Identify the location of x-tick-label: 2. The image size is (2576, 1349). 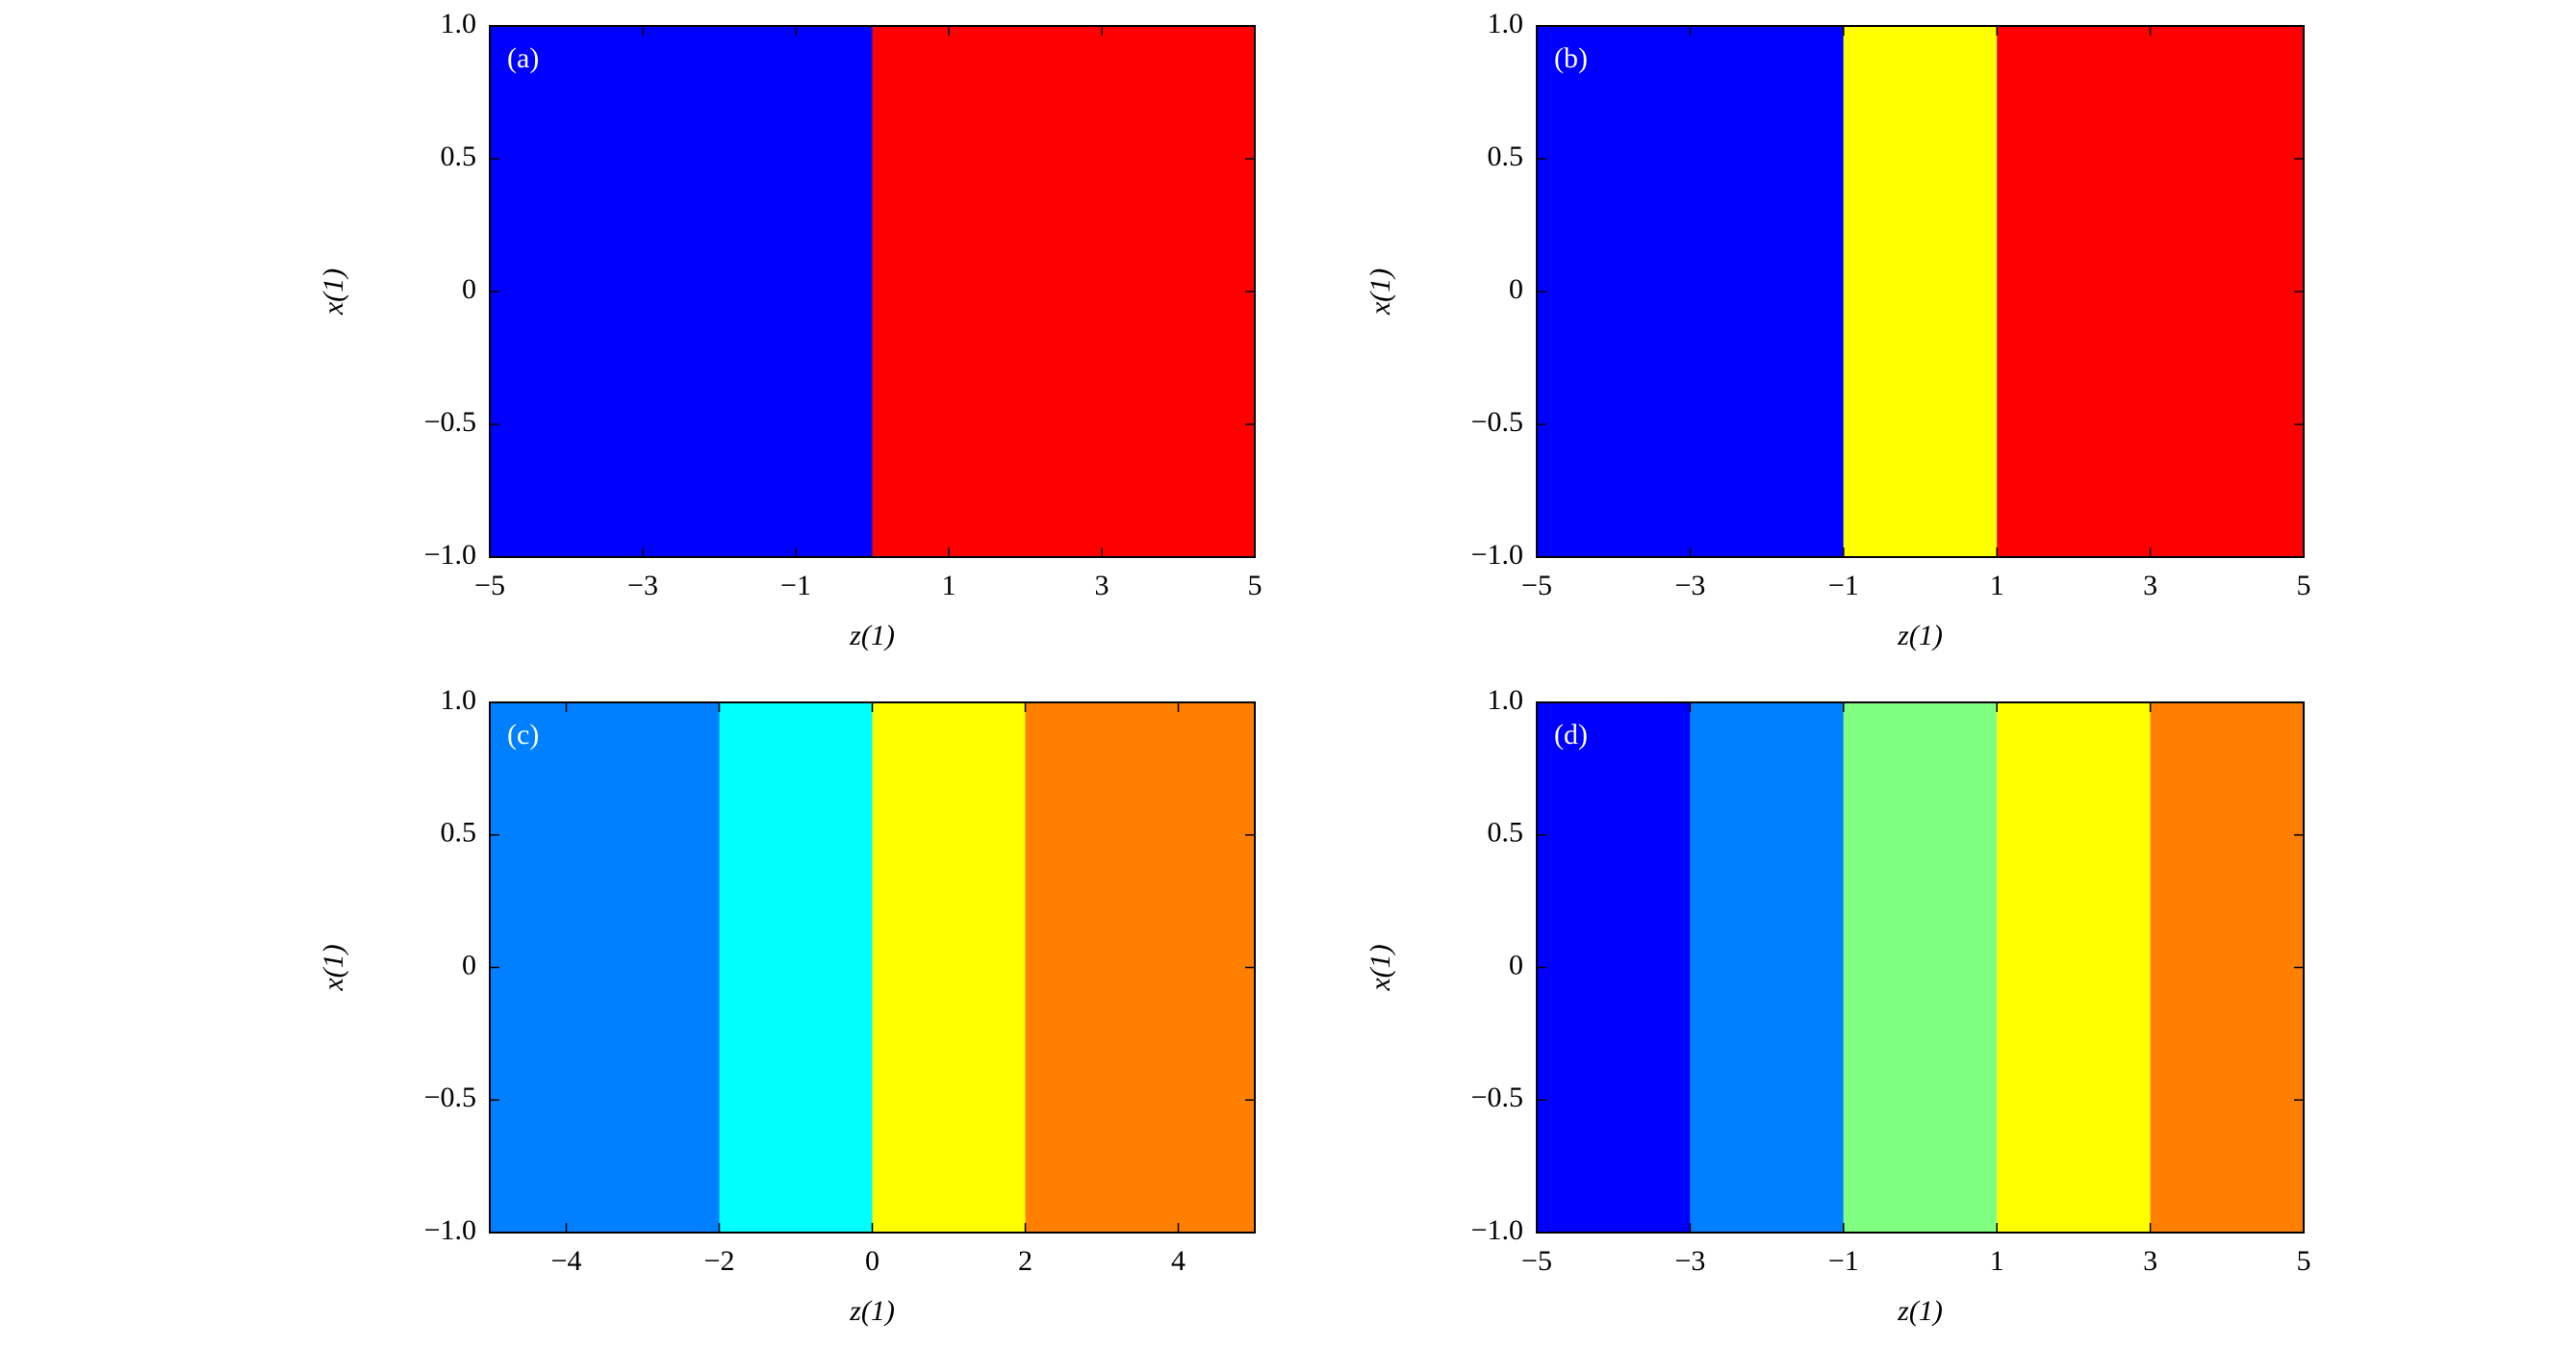
(1025, 1261).